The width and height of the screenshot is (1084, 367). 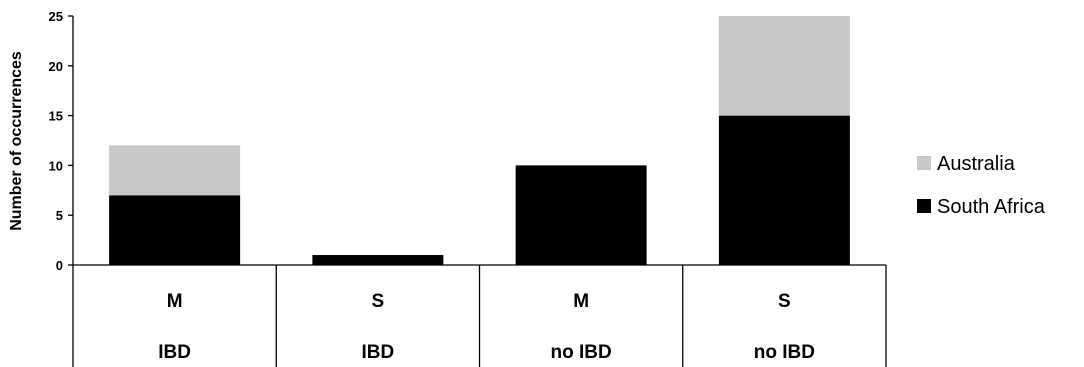 I want to click on legend-label: Australia, so click(x=976, y=164).